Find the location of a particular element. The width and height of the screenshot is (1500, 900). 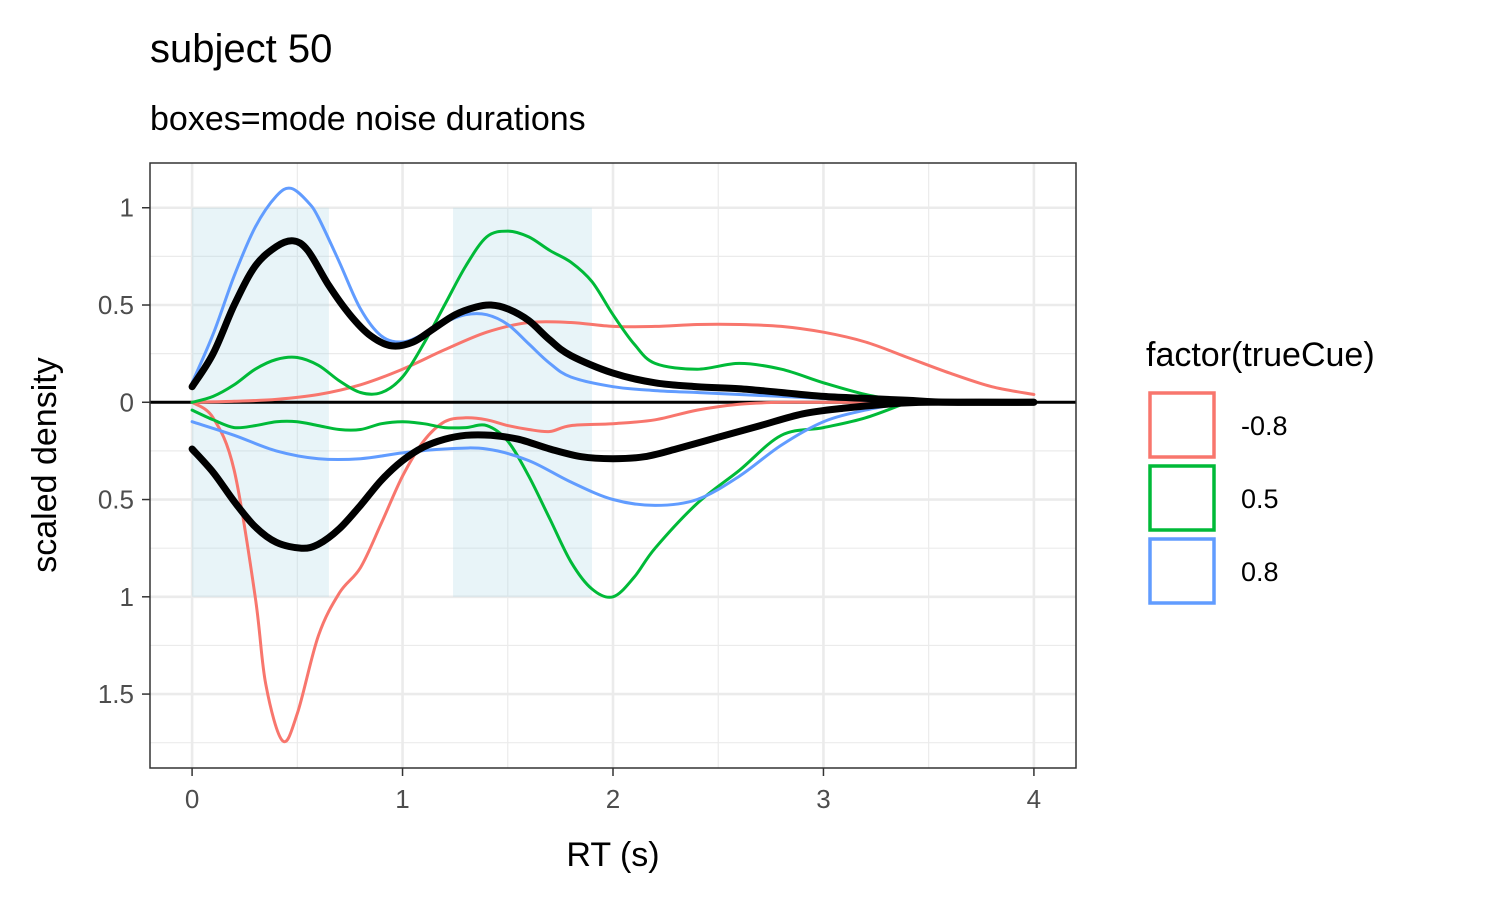

x-tick-label: 4 is located at coordinates (1034, 799).